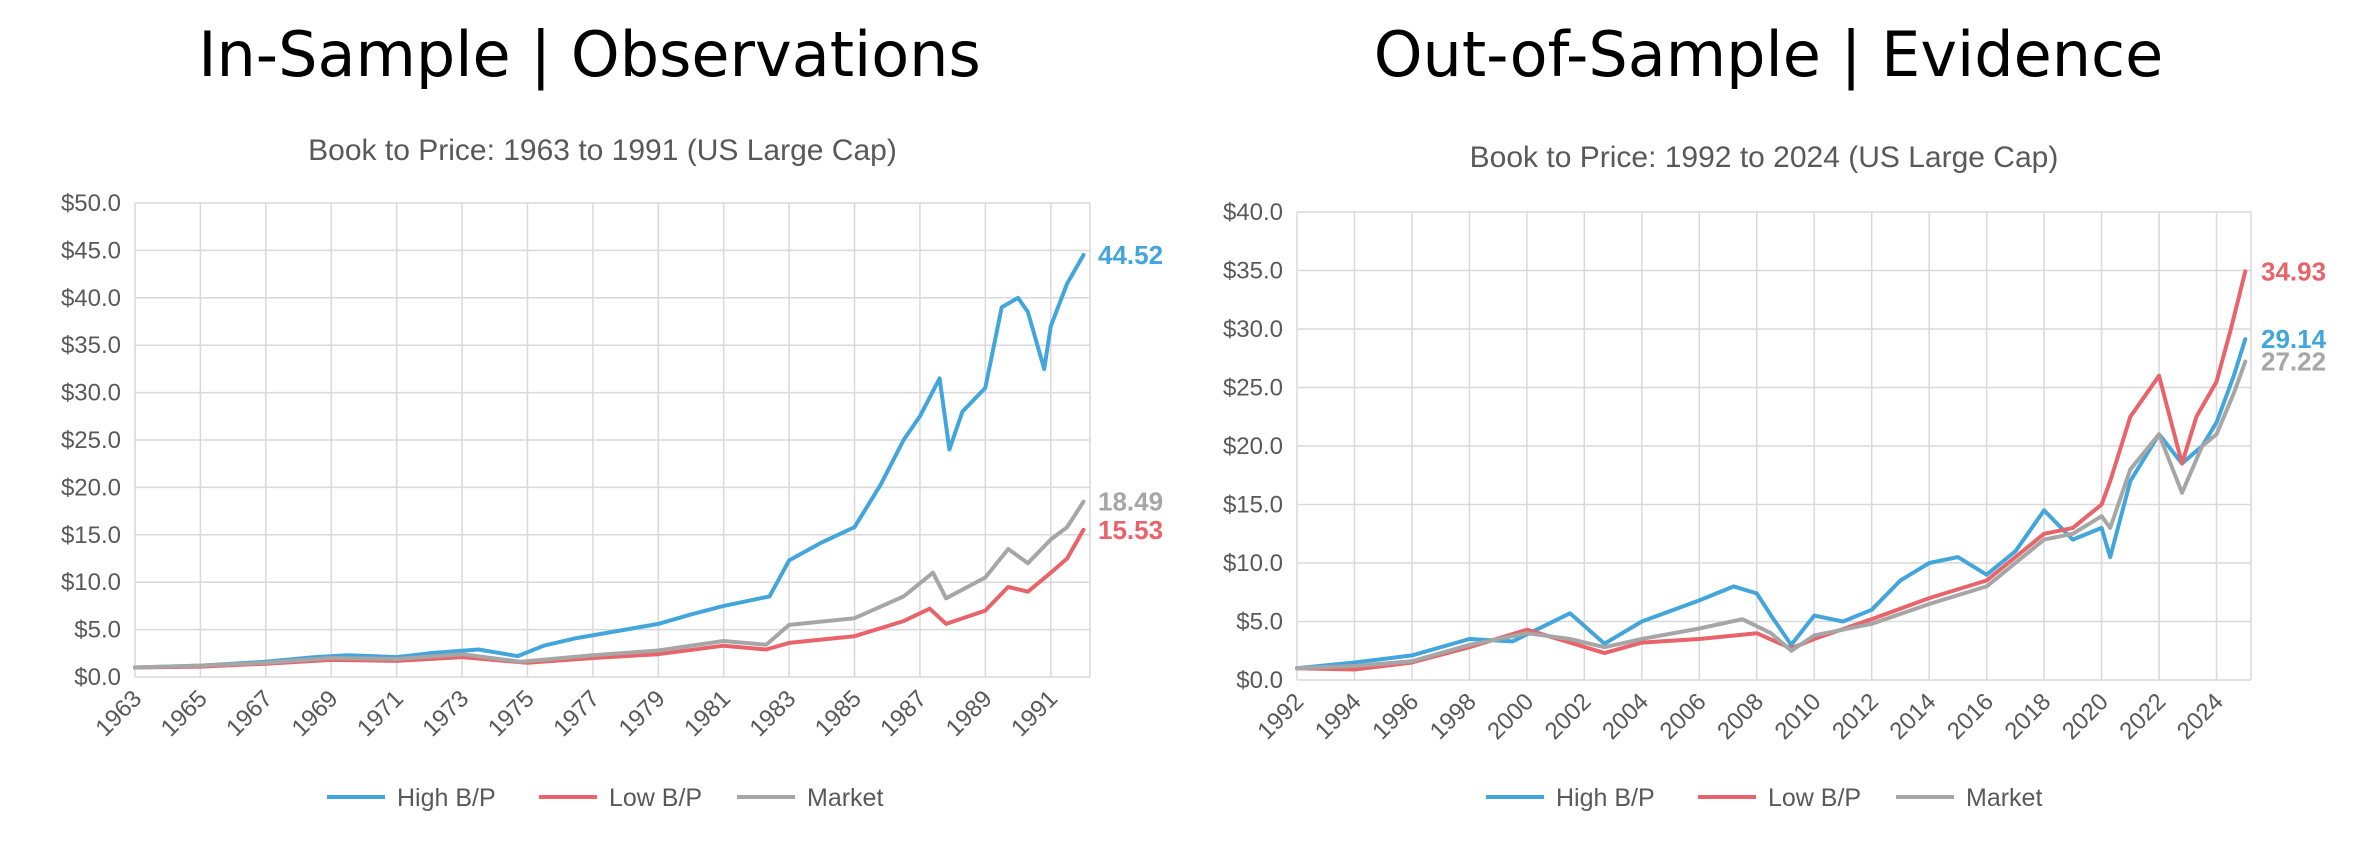 The image size is (2358, 842). What do you see at coordinates (1625, 716) in the screenshot?
I see `x-tick-label: 2004` at bounding box center [1625, 716].